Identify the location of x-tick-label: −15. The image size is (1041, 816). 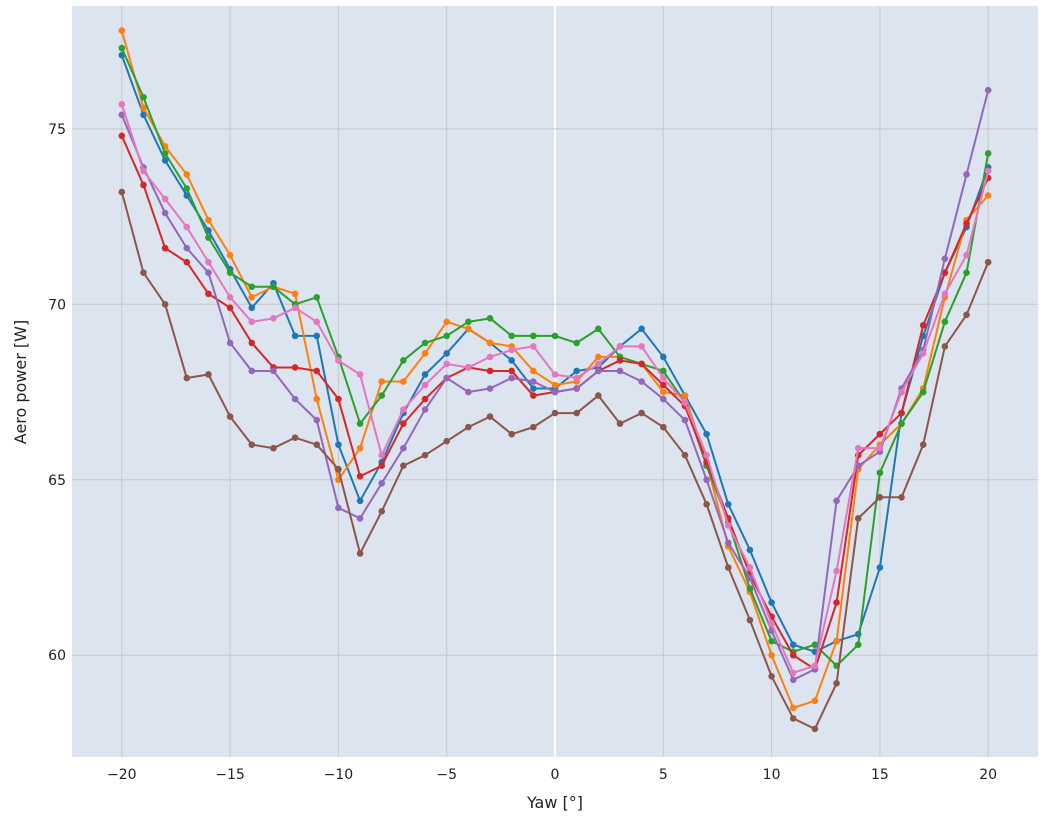
(230, 775).